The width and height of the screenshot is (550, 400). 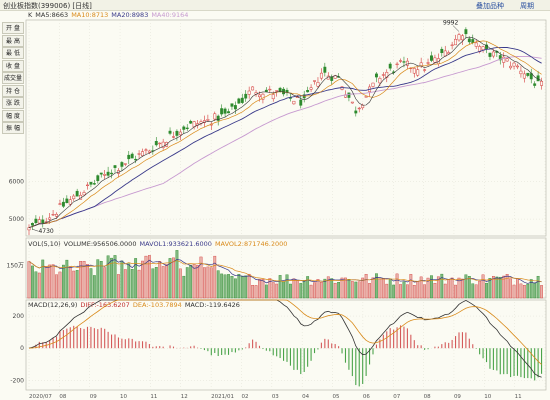 What do you see at coordinates (170, 15) in the screenshot?
I see `price-legend-item-4: MA40:9164` at bounding box center [170, 15].